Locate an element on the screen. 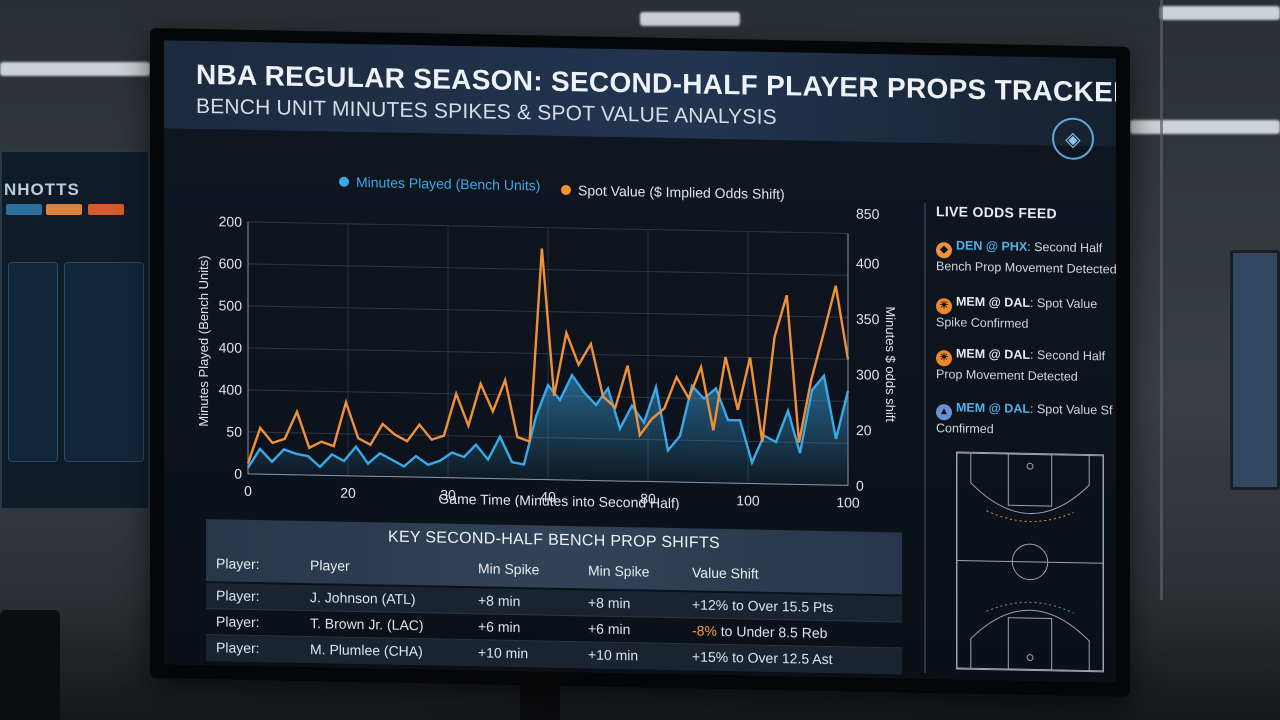  feed-item: ▲ MEM @ DAL: Spot Value Sf Confirmed is located at coordinates (1026, 420).